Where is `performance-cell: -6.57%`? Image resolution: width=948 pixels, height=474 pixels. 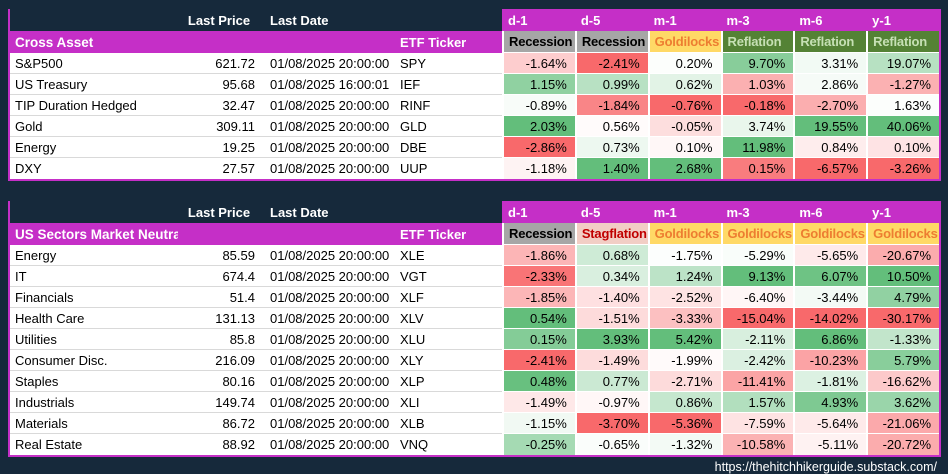 performance-cell: -6.57% is located at coordinates (830, 168).